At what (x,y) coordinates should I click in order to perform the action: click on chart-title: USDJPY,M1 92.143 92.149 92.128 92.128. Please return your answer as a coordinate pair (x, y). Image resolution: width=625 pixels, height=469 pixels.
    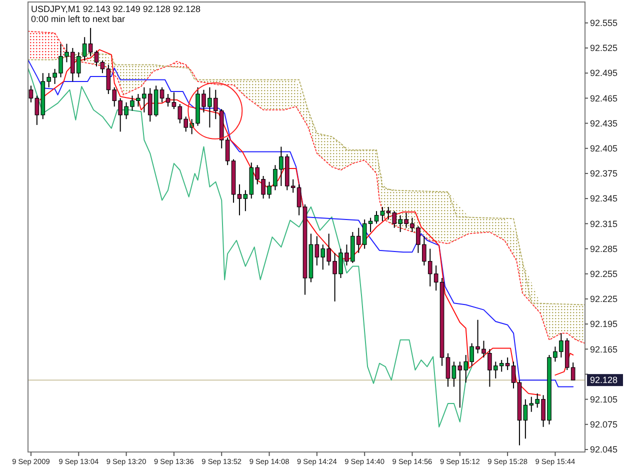
    Looking at the image, I should click on (115, 9).